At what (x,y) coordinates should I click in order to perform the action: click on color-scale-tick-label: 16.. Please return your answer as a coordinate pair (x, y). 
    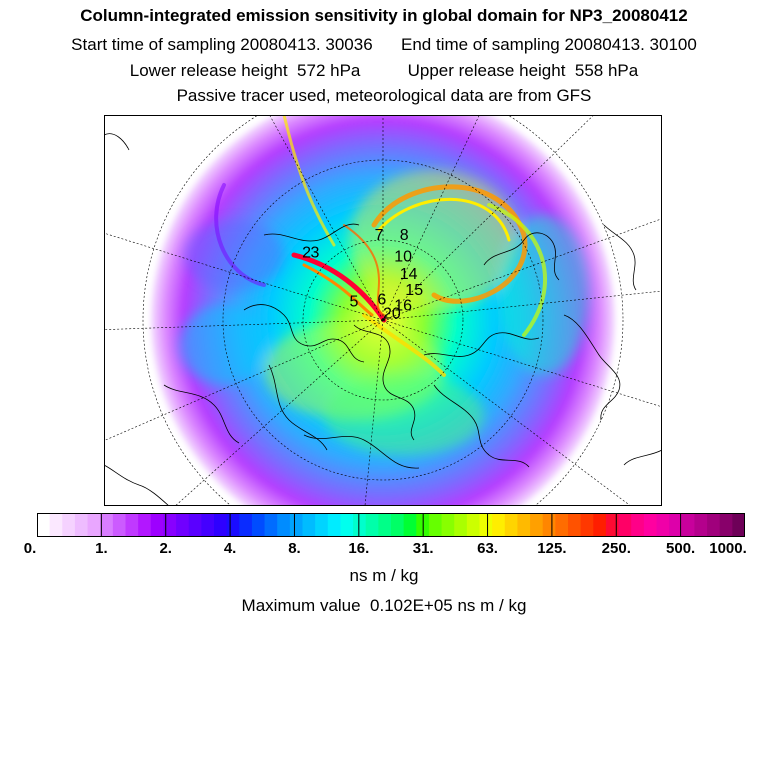
    Looking at the image, I should click on (359, 548).